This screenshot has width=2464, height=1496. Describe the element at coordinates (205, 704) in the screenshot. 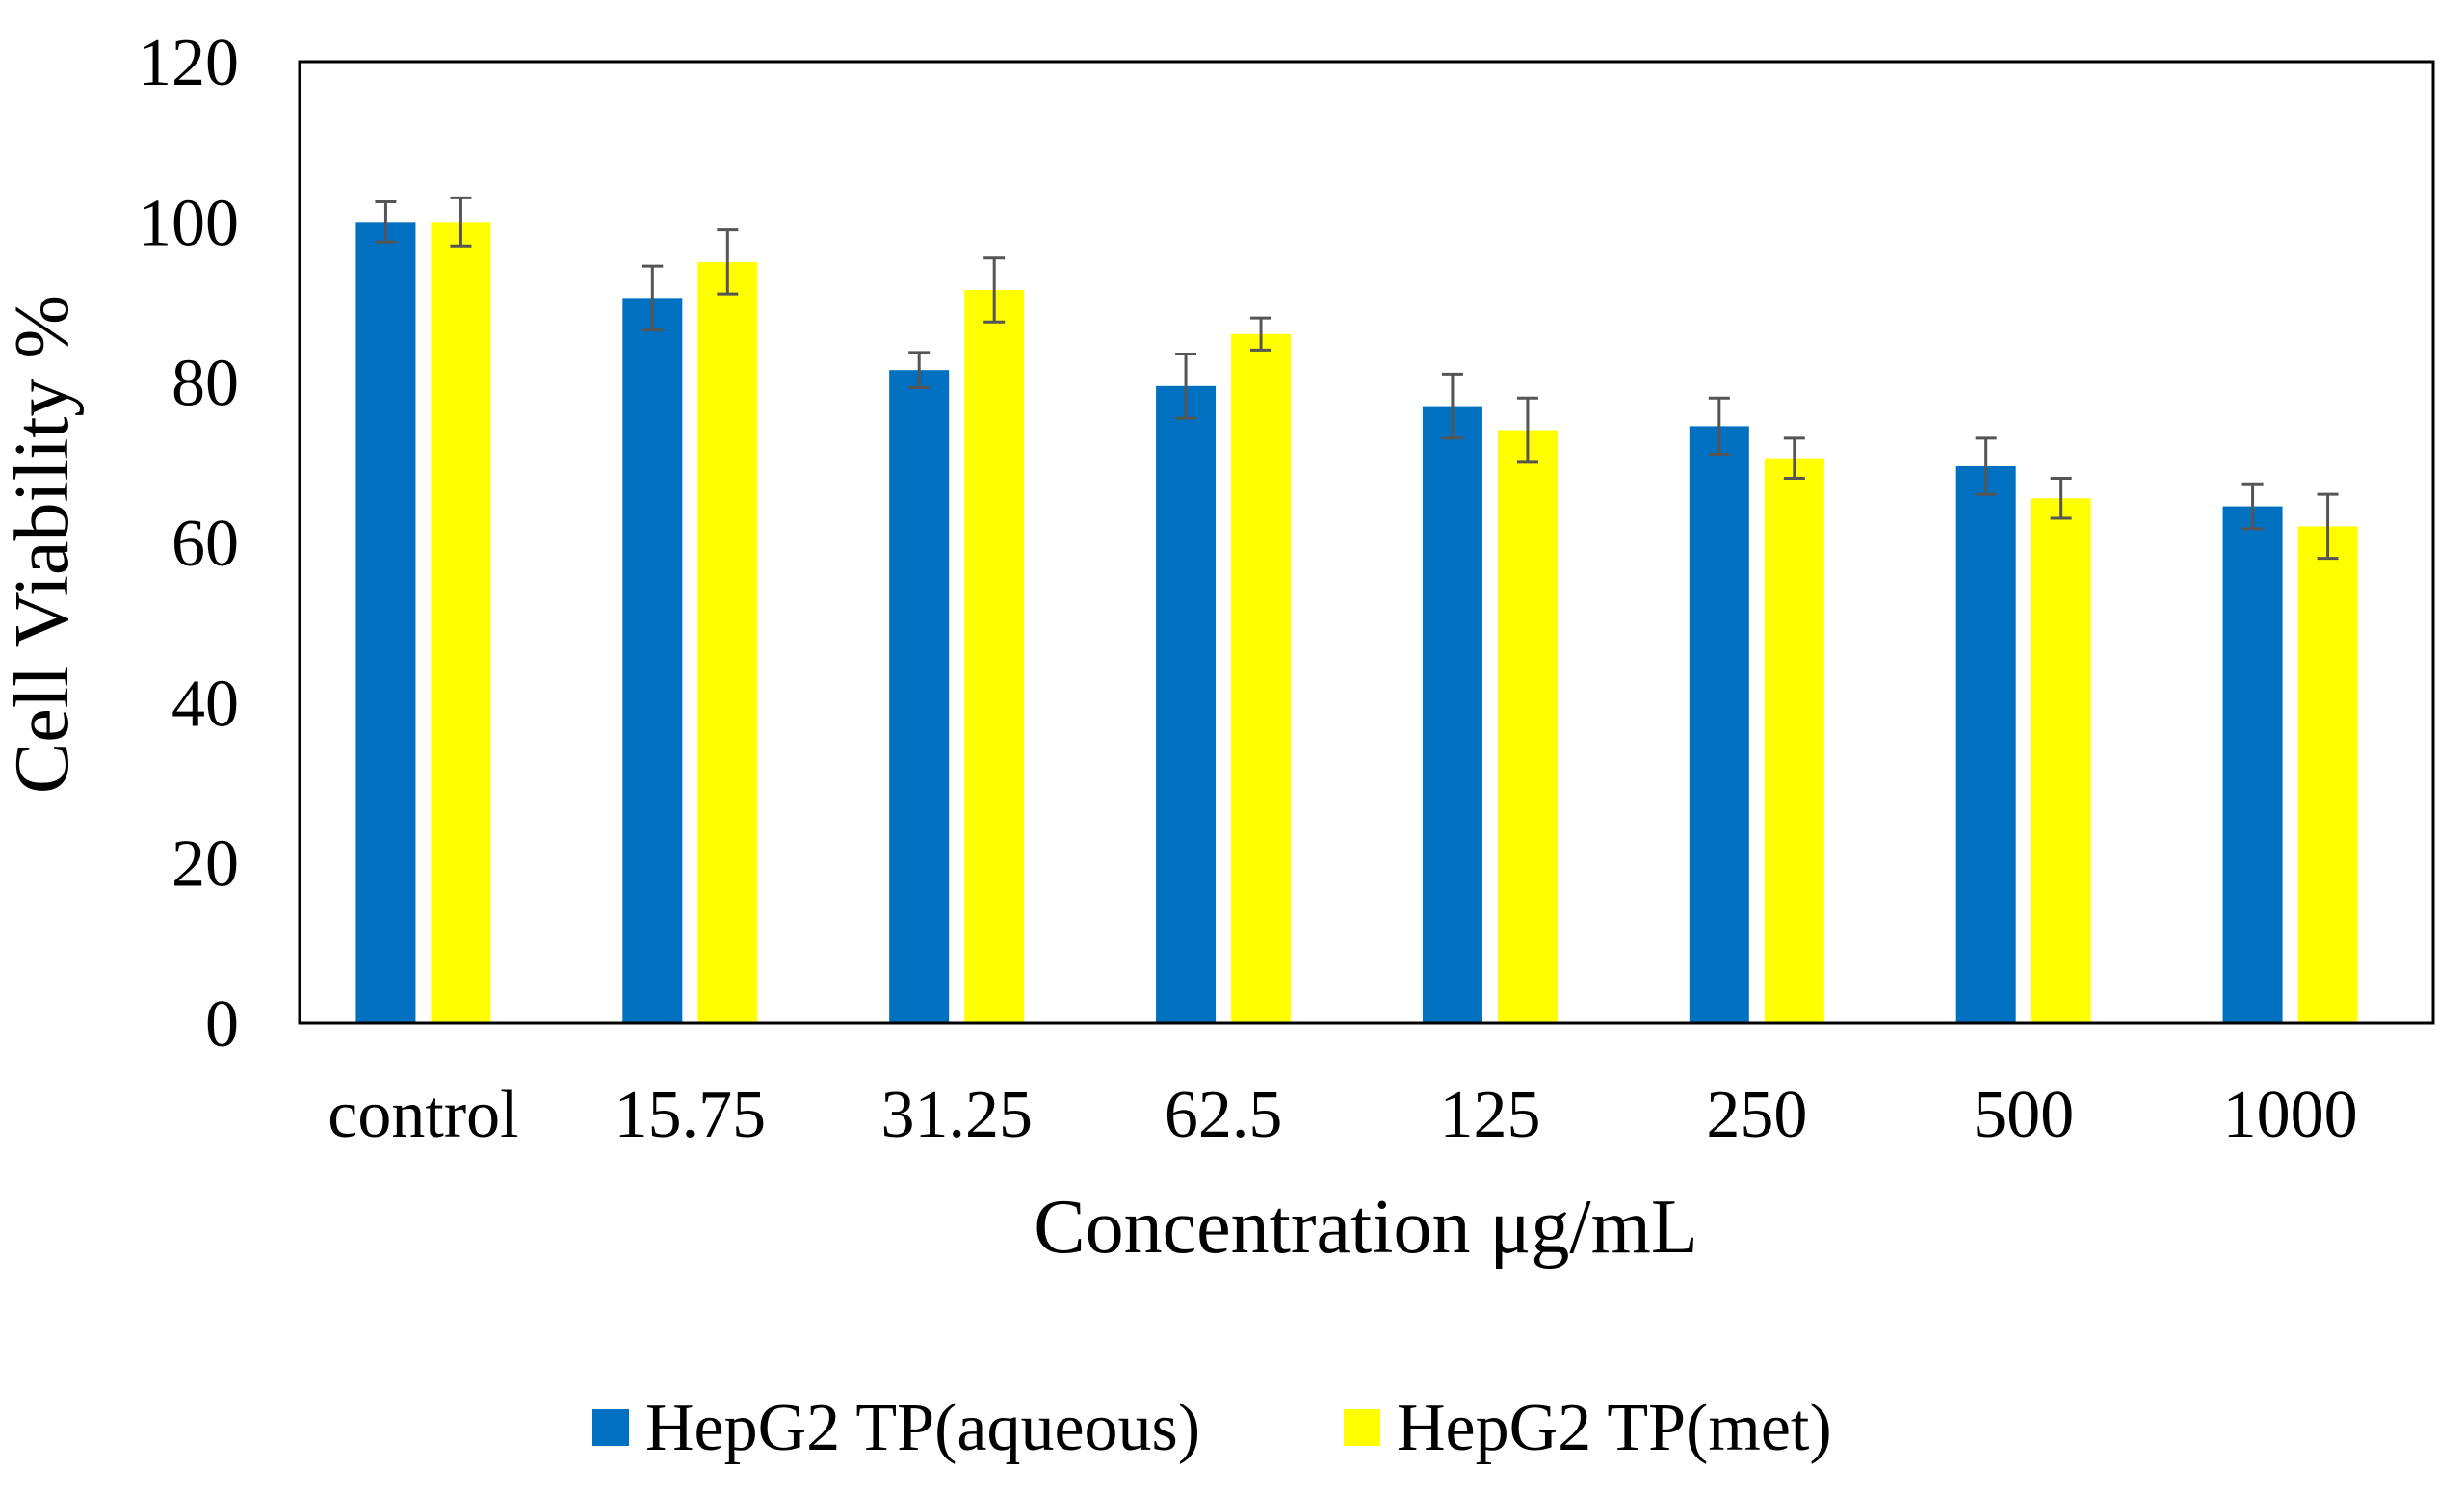

I see `y-tick-label: 40` at that location.